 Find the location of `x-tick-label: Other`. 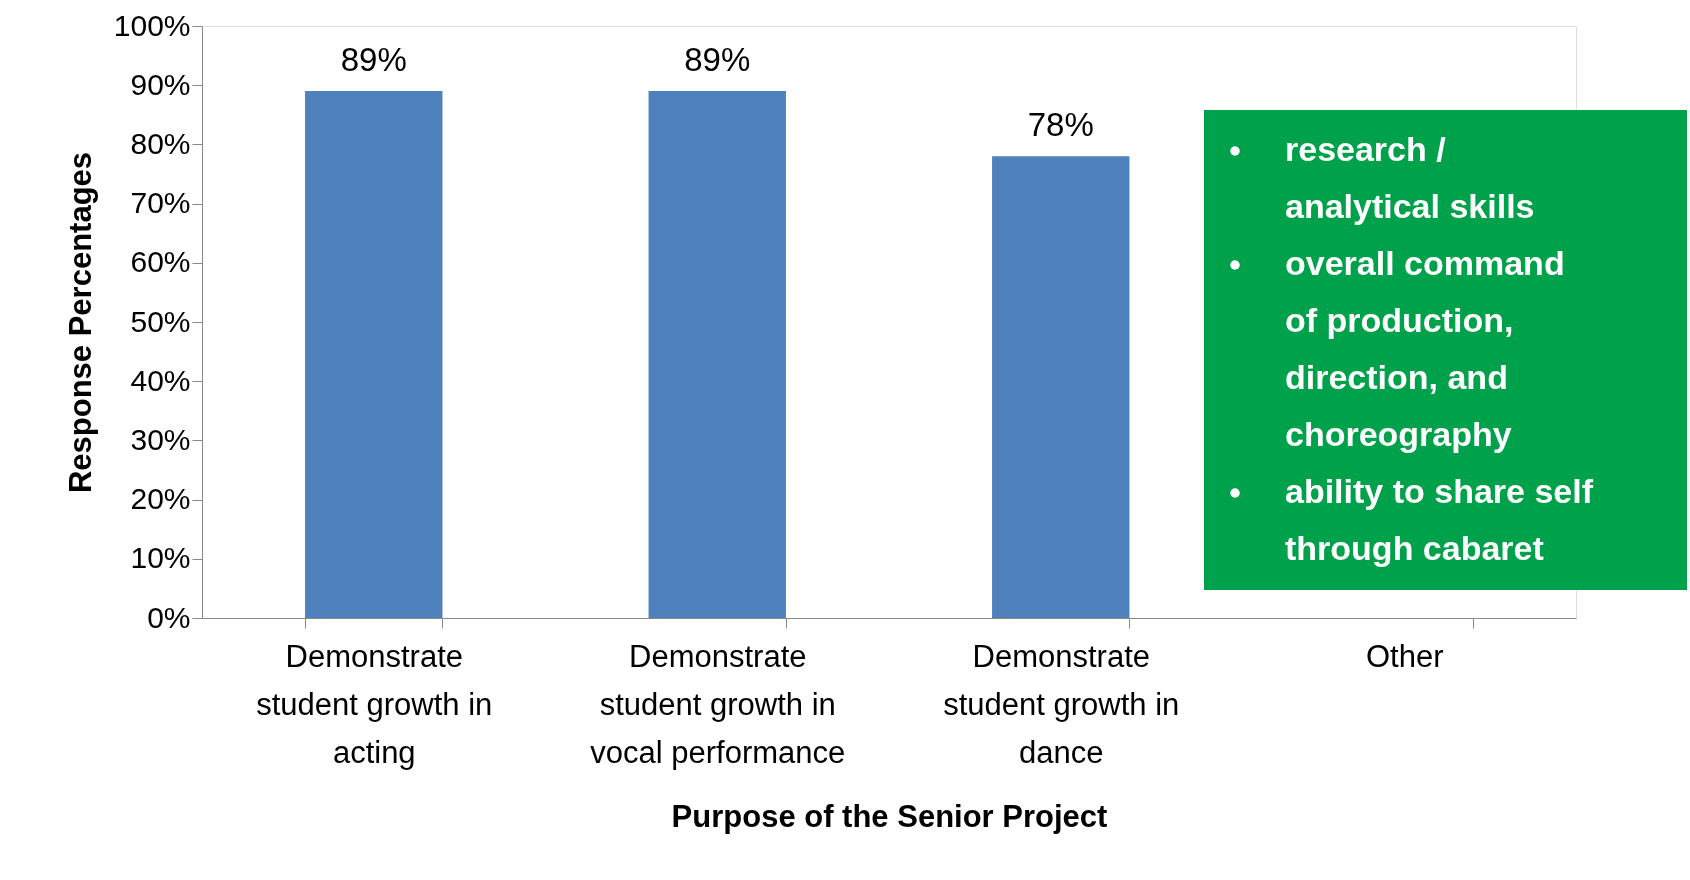

x-tick-label: Other is located at coordinates (1404, 656).